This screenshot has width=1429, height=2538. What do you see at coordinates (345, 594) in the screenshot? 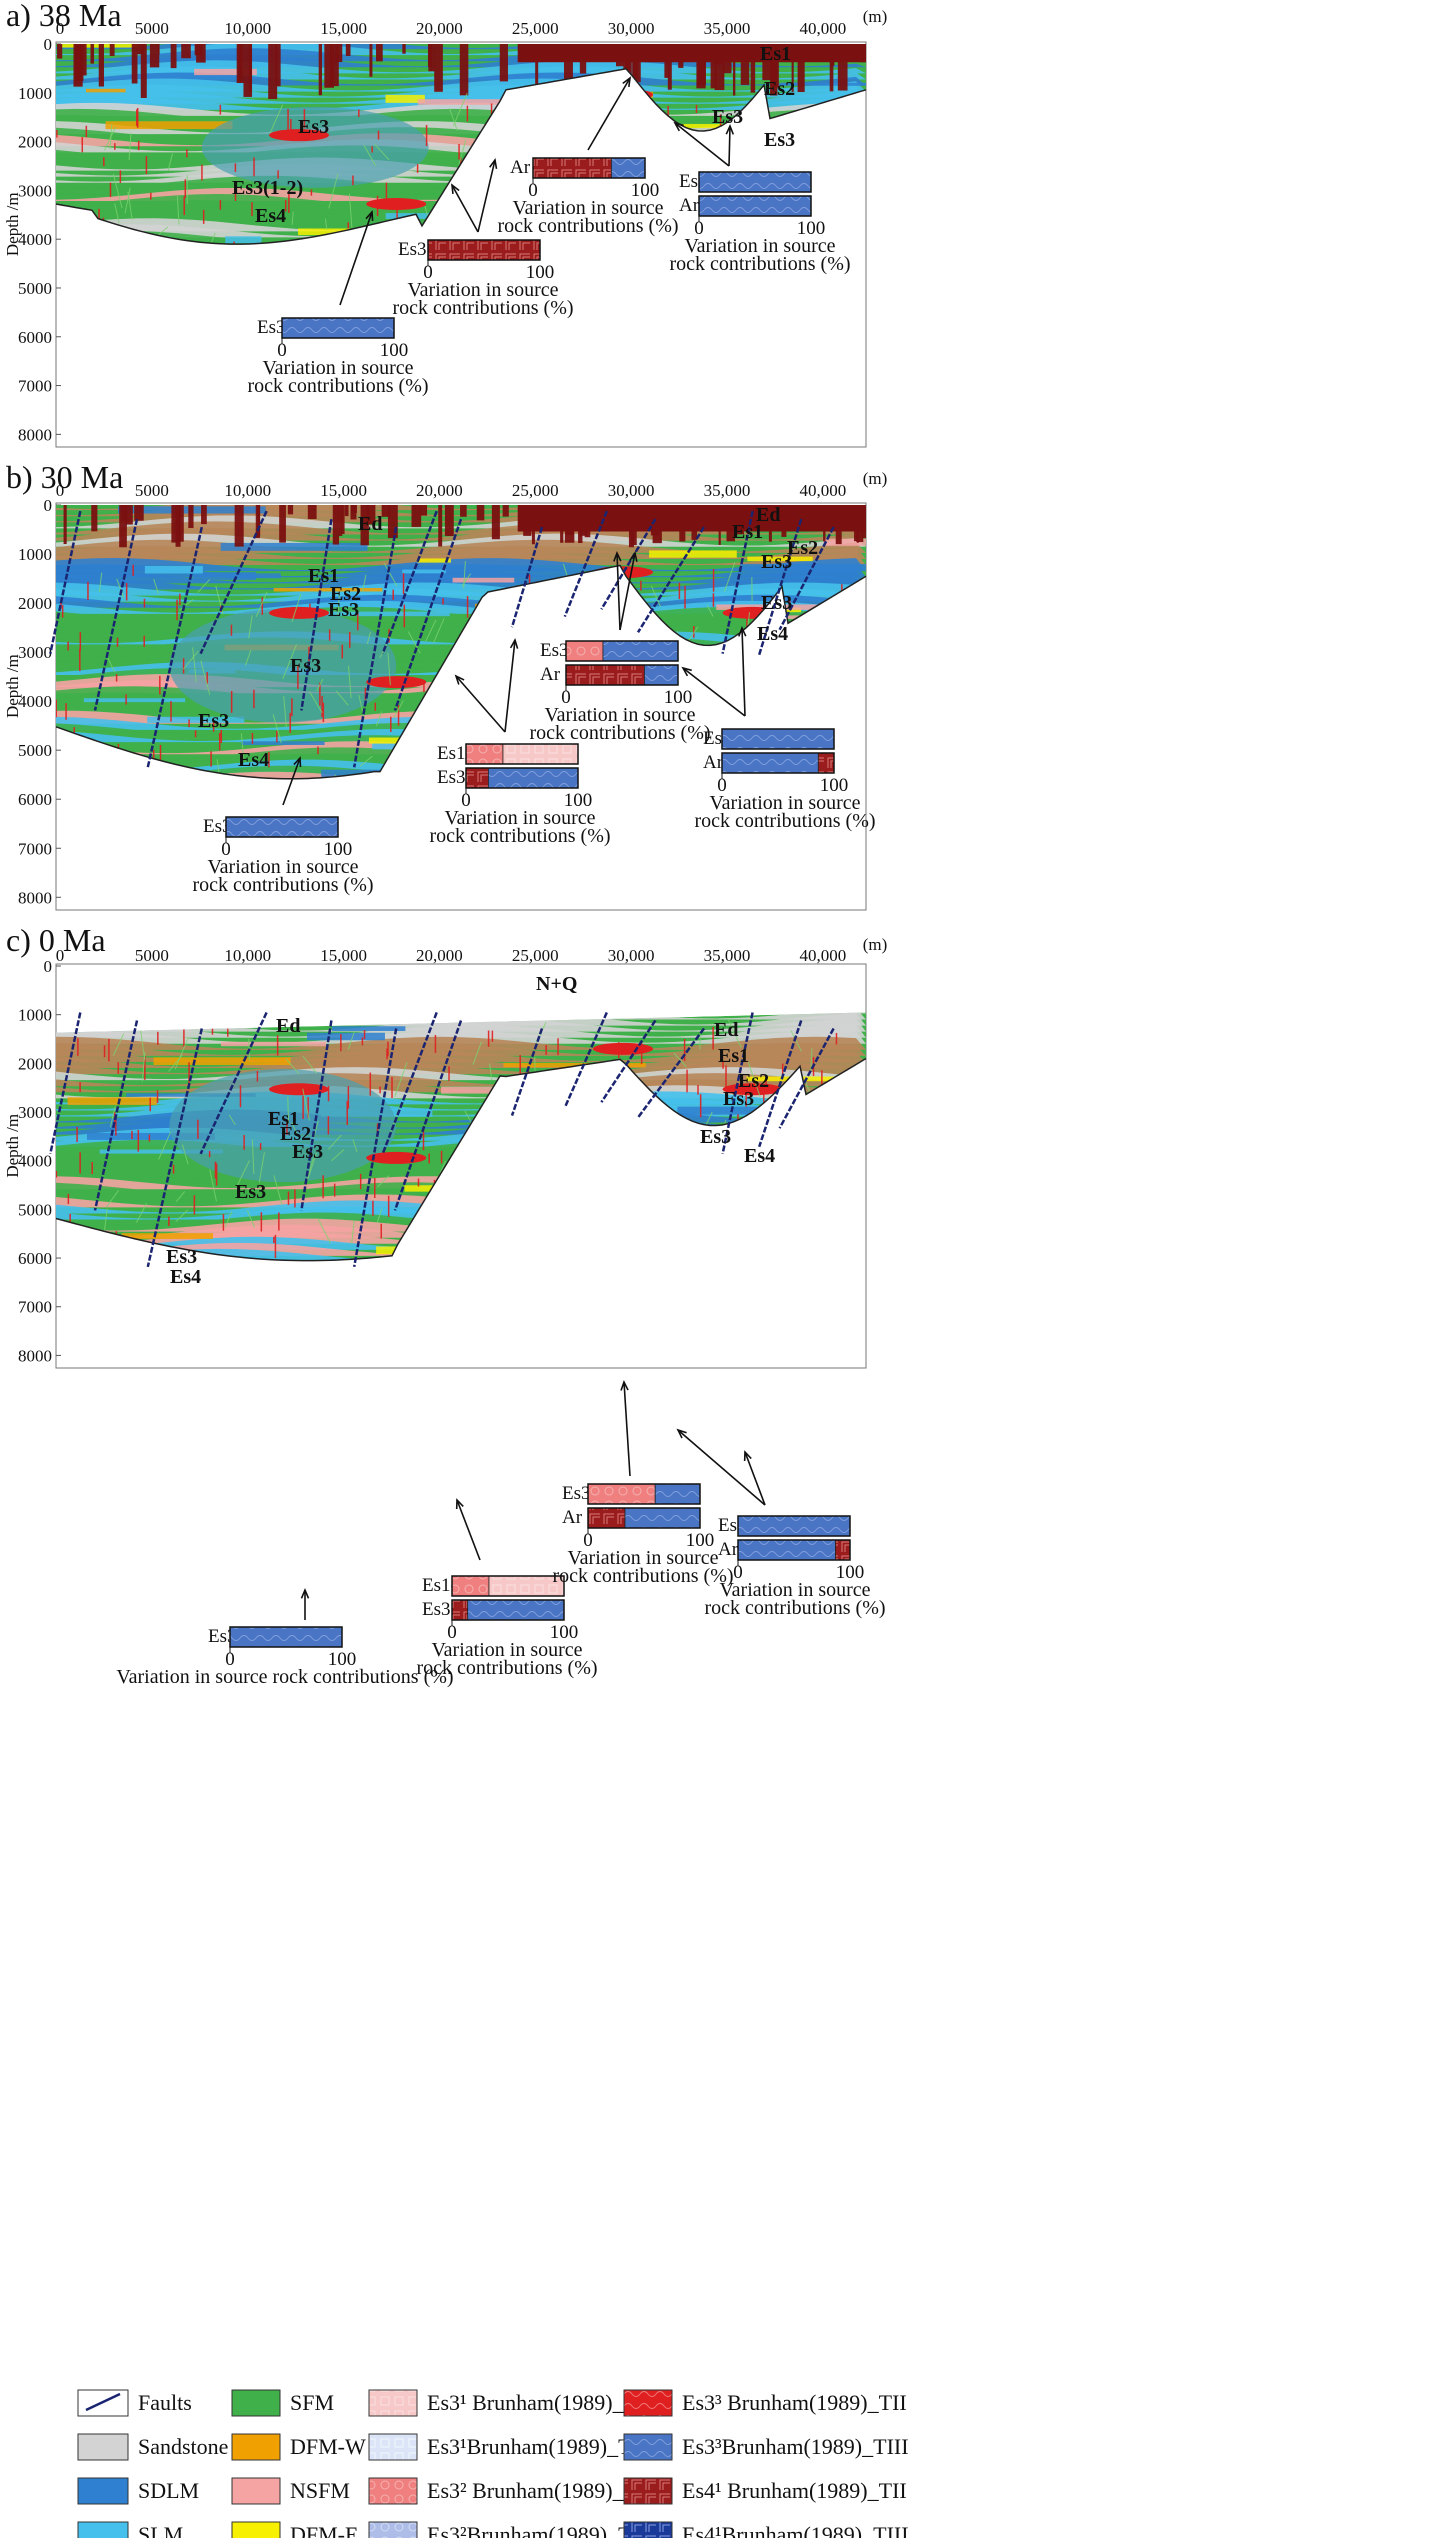
I see `formation-label: Es2` at bounding box center [345, 594].